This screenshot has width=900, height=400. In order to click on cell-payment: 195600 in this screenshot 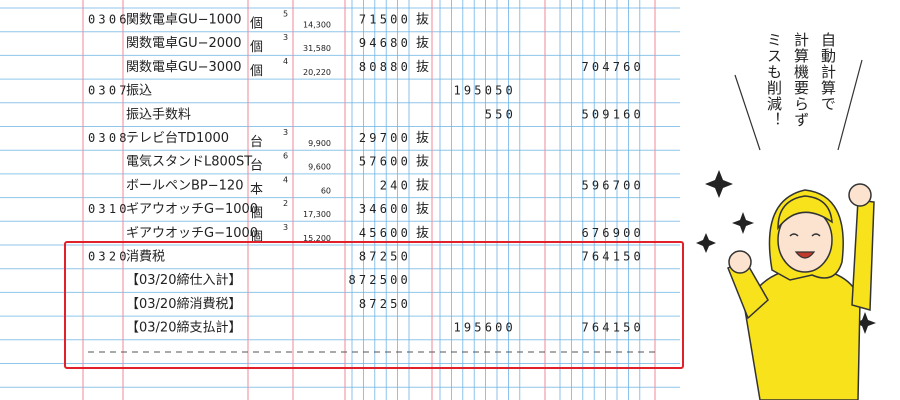, I will do `click(484, 328)`.